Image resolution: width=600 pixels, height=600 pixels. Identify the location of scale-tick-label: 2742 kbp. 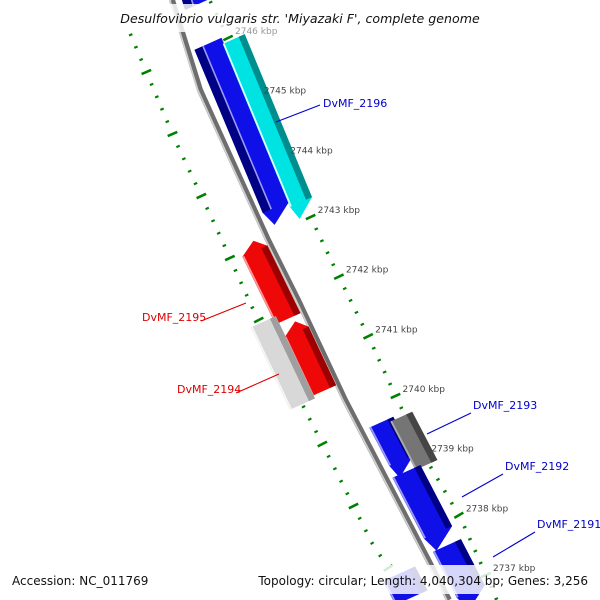
(367, 271).